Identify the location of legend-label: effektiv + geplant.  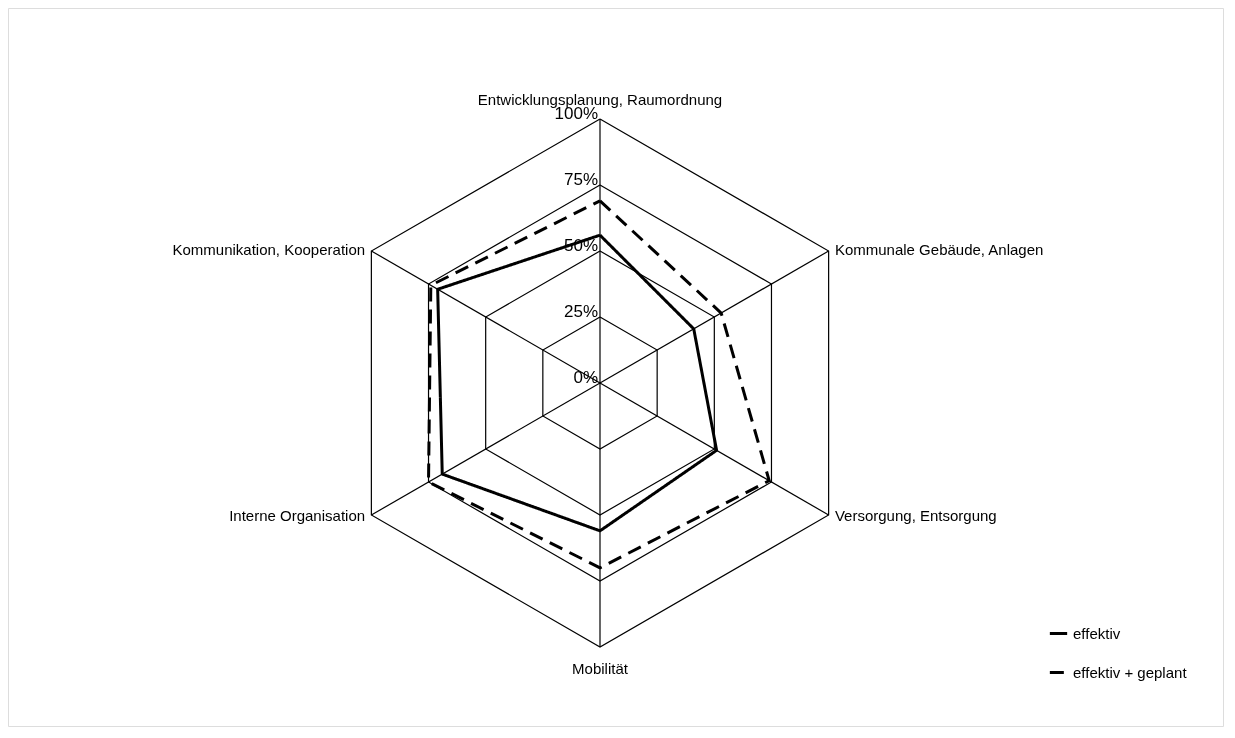
(1130, 672).